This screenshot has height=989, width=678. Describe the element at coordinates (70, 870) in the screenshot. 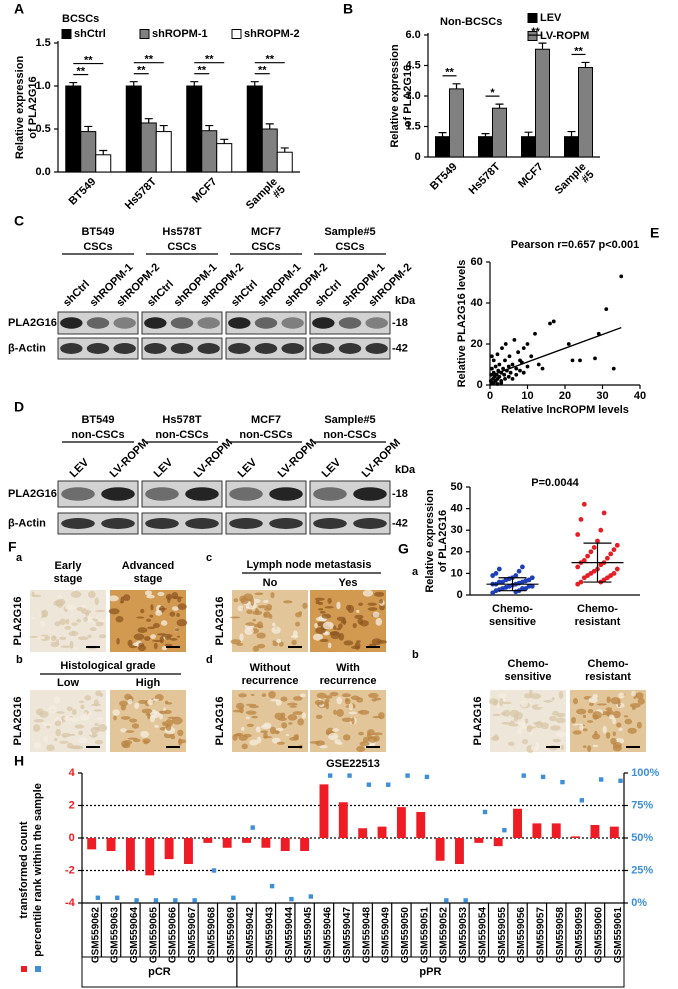

I see `y-tick-label: -2` at that location.